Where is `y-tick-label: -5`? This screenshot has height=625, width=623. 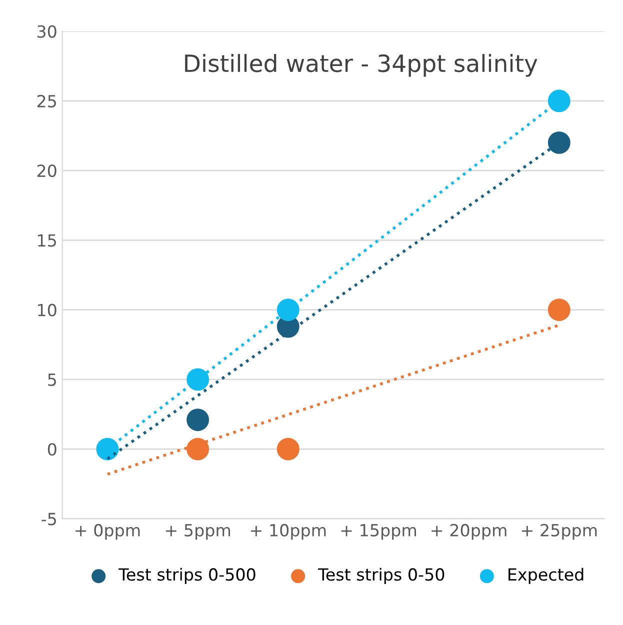
y-tick-label: -5 is located at coordinates (49, 519).